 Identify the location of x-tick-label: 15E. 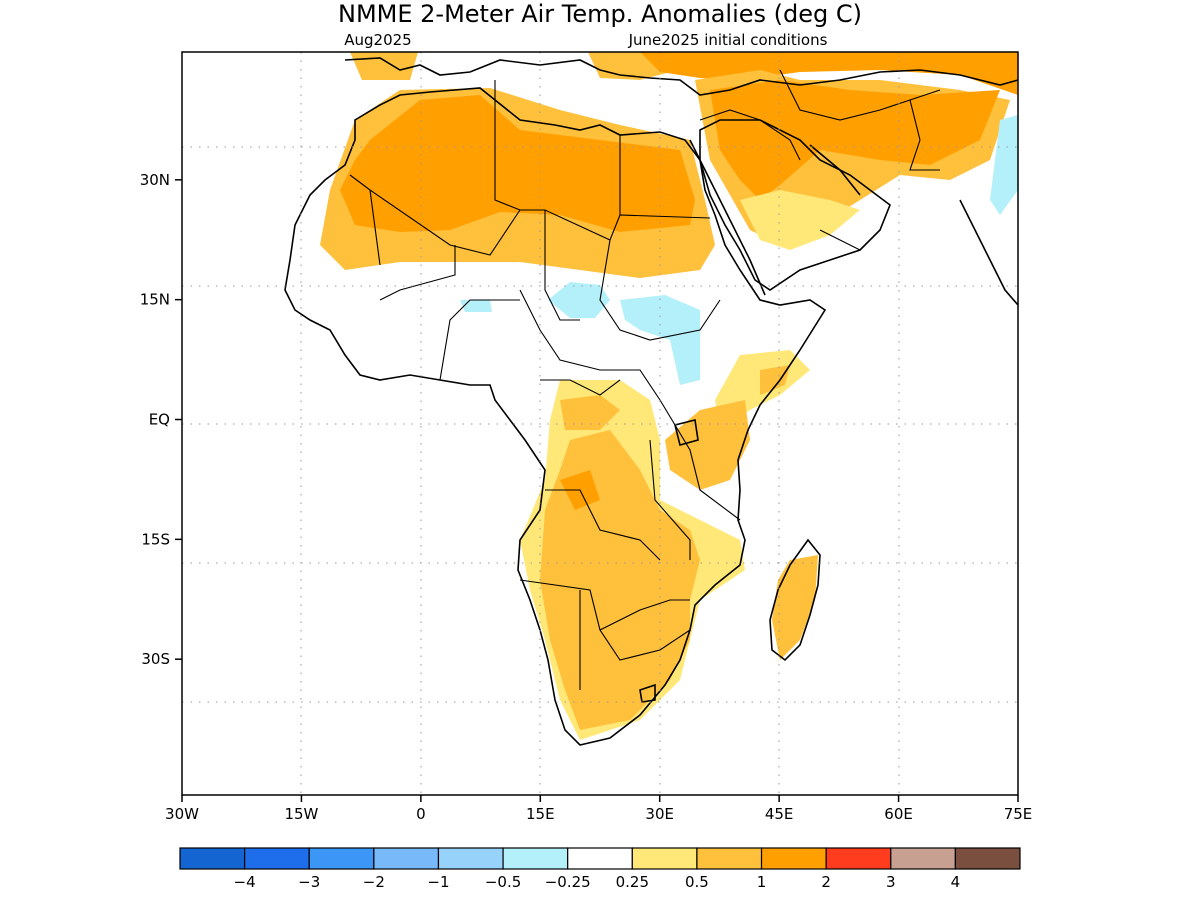
(540, 814).